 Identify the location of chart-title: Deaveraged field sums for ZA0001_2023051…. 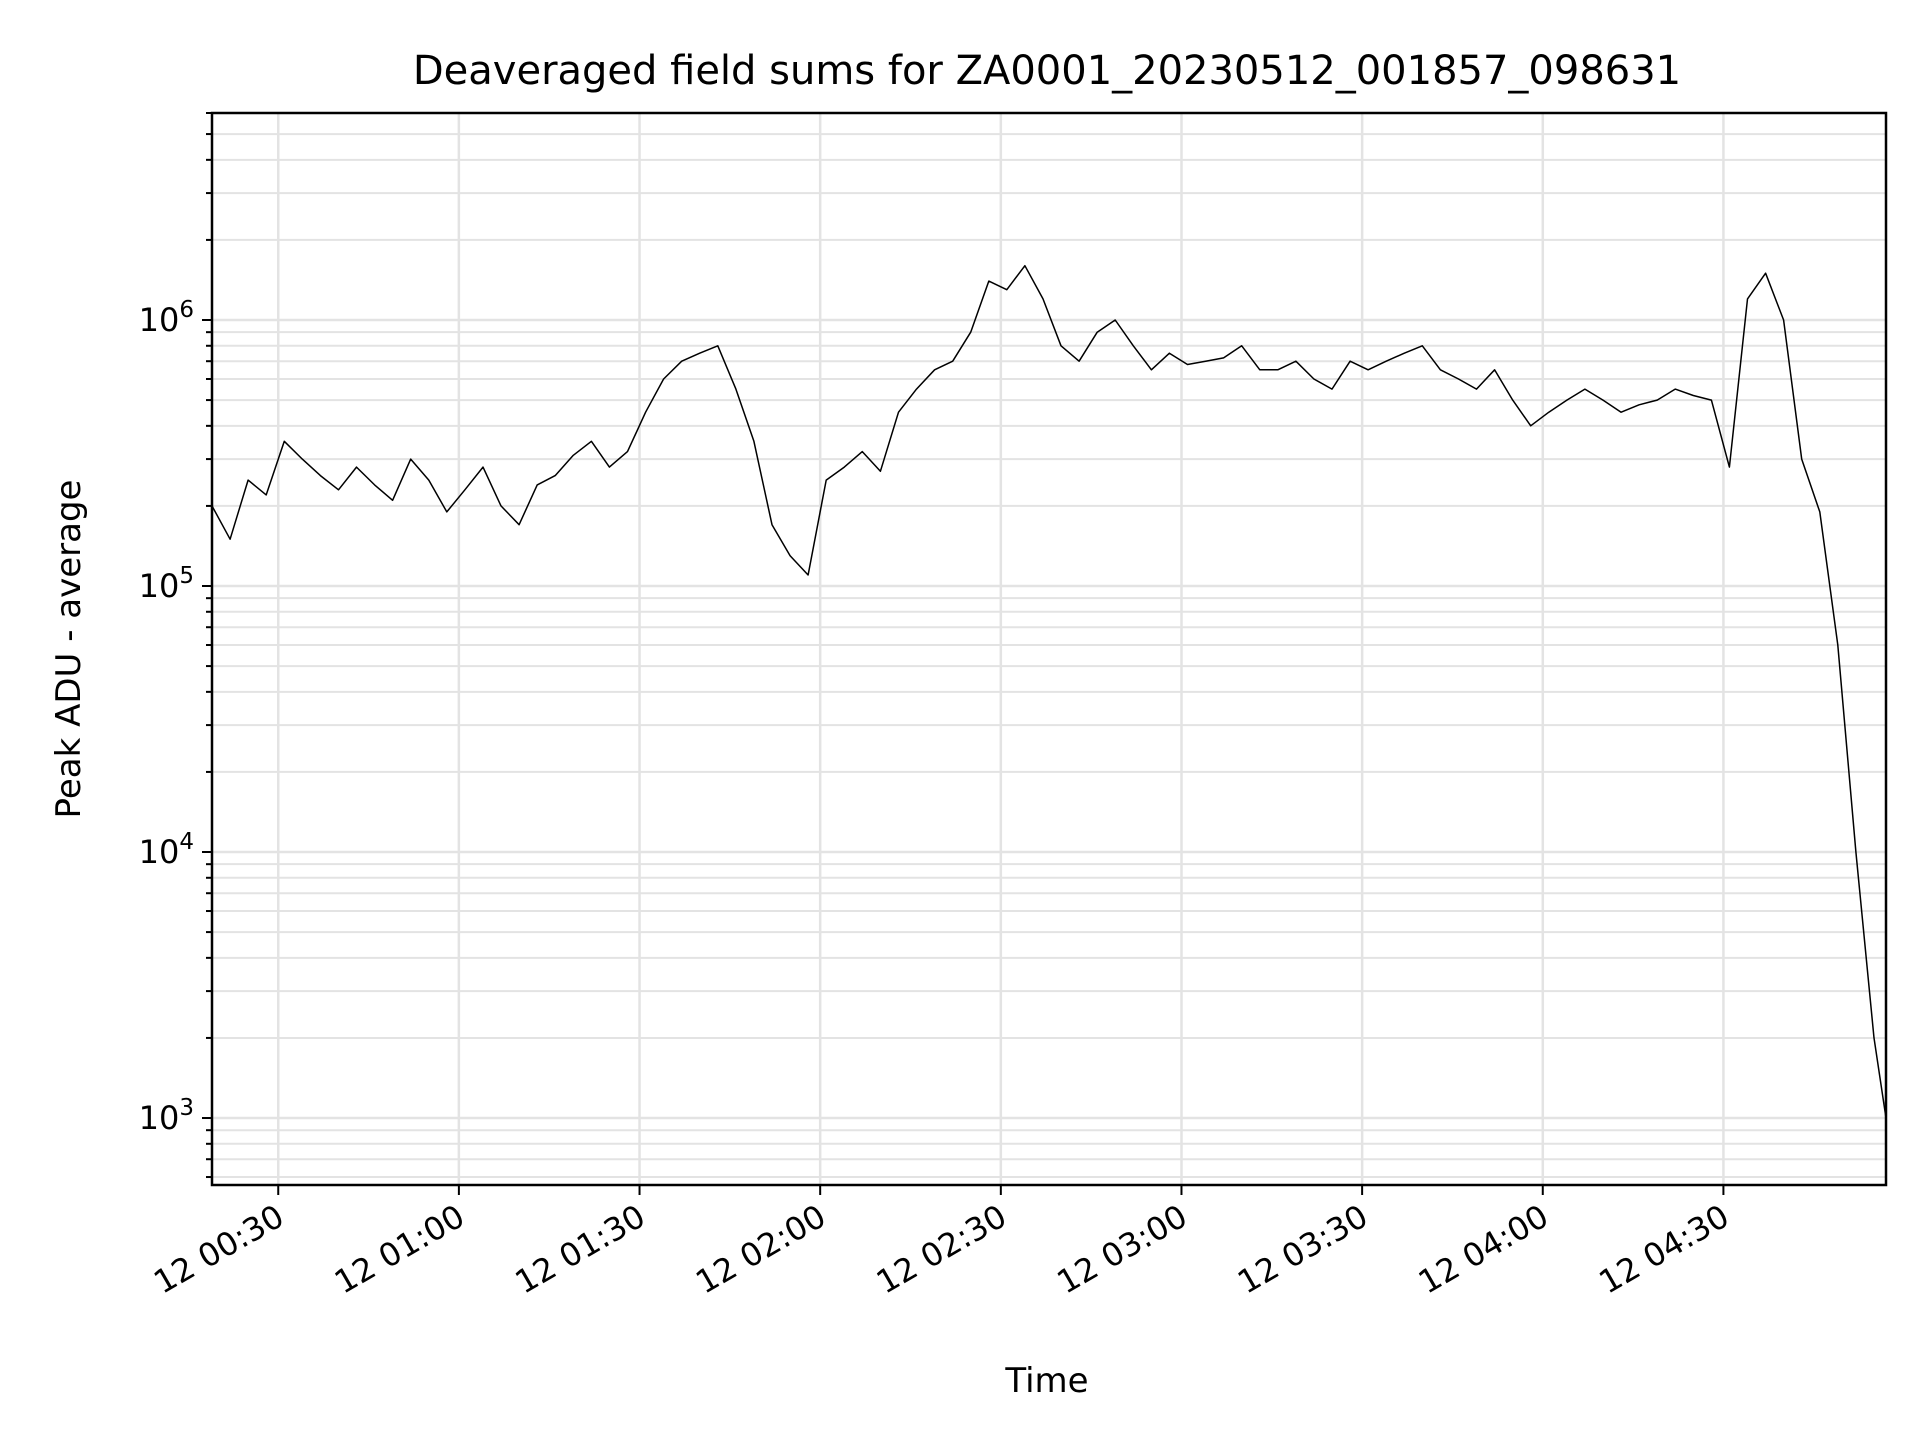
(1047, 71).